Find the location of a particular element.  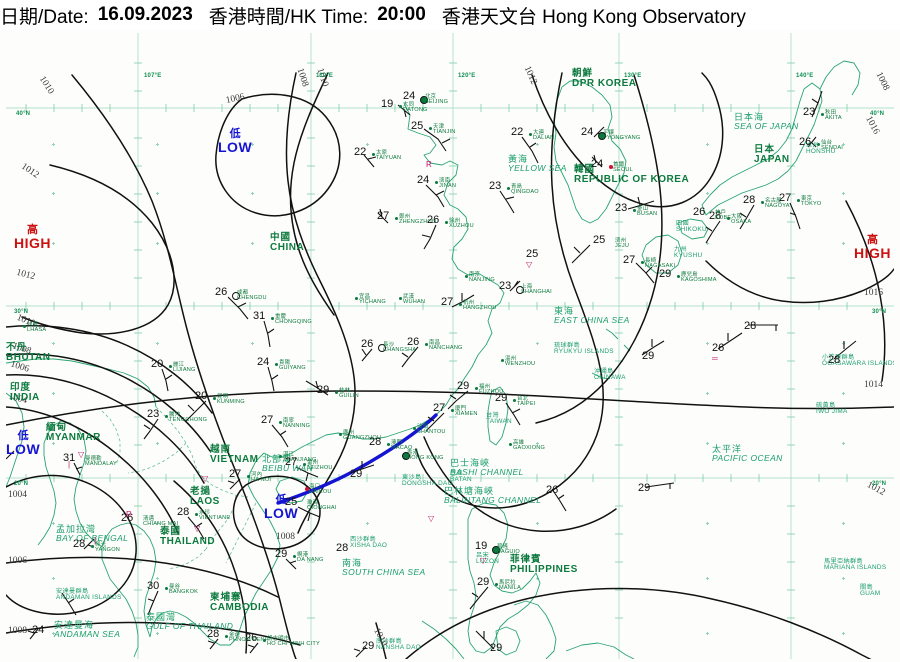

station-temperature: 26 is located at coordinates (251, 638).